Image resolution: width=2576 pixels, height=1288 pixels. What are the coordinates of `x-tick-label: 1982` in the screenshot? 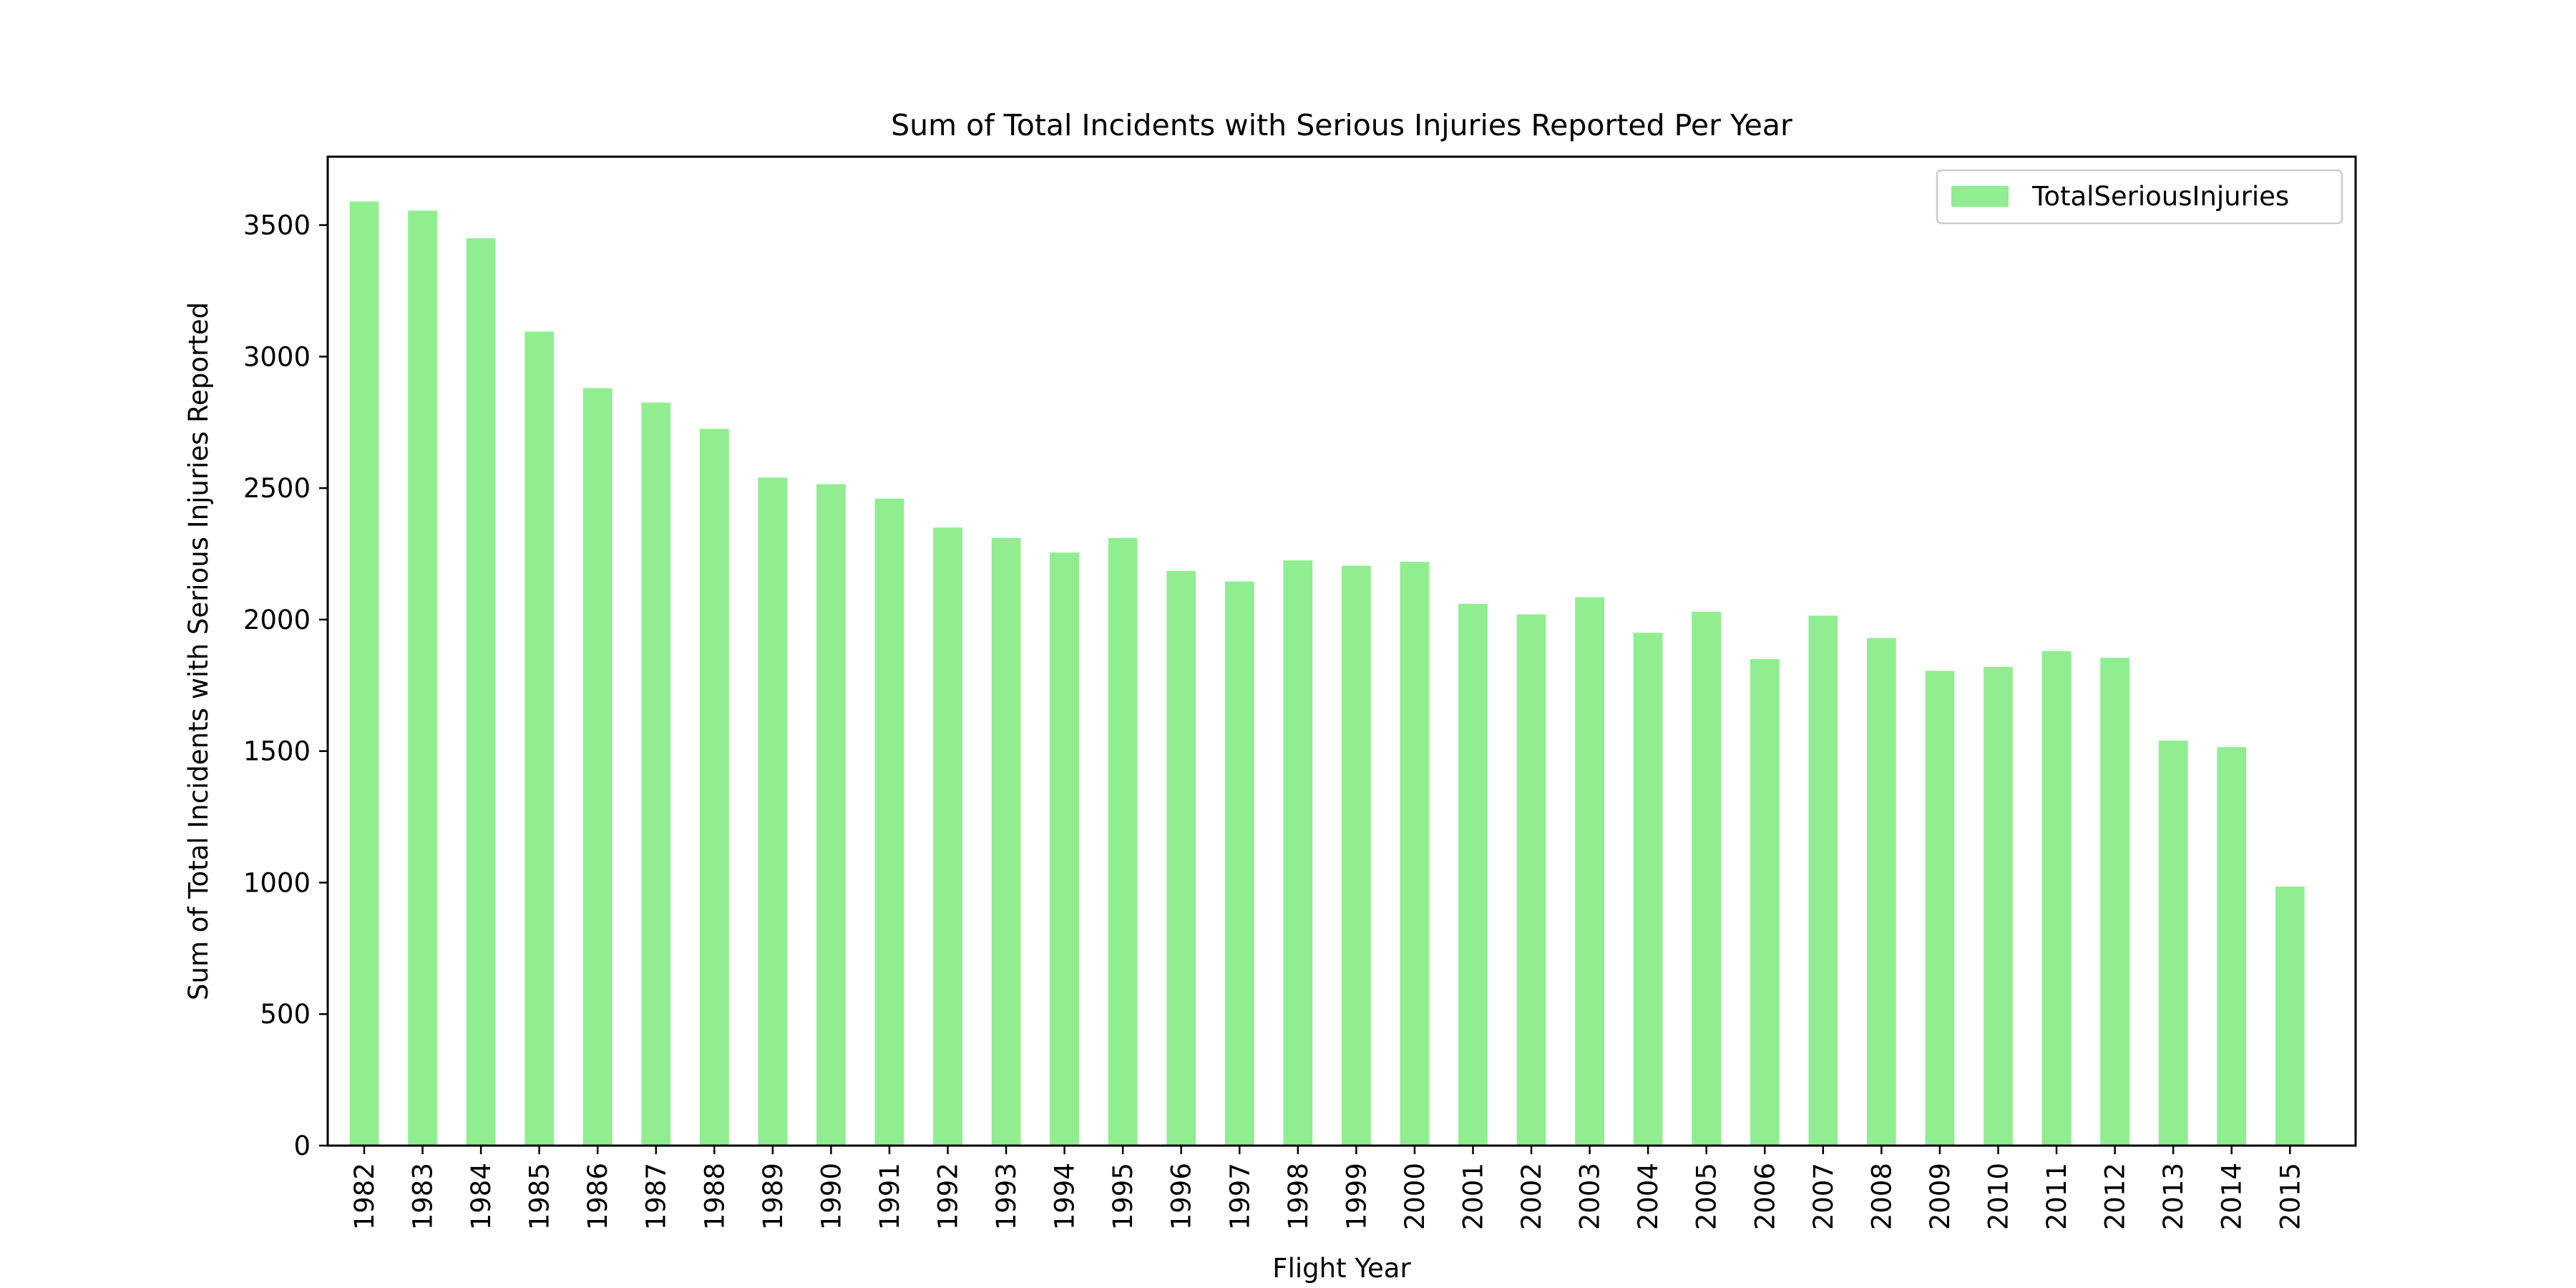 It's located at (364, 1196).